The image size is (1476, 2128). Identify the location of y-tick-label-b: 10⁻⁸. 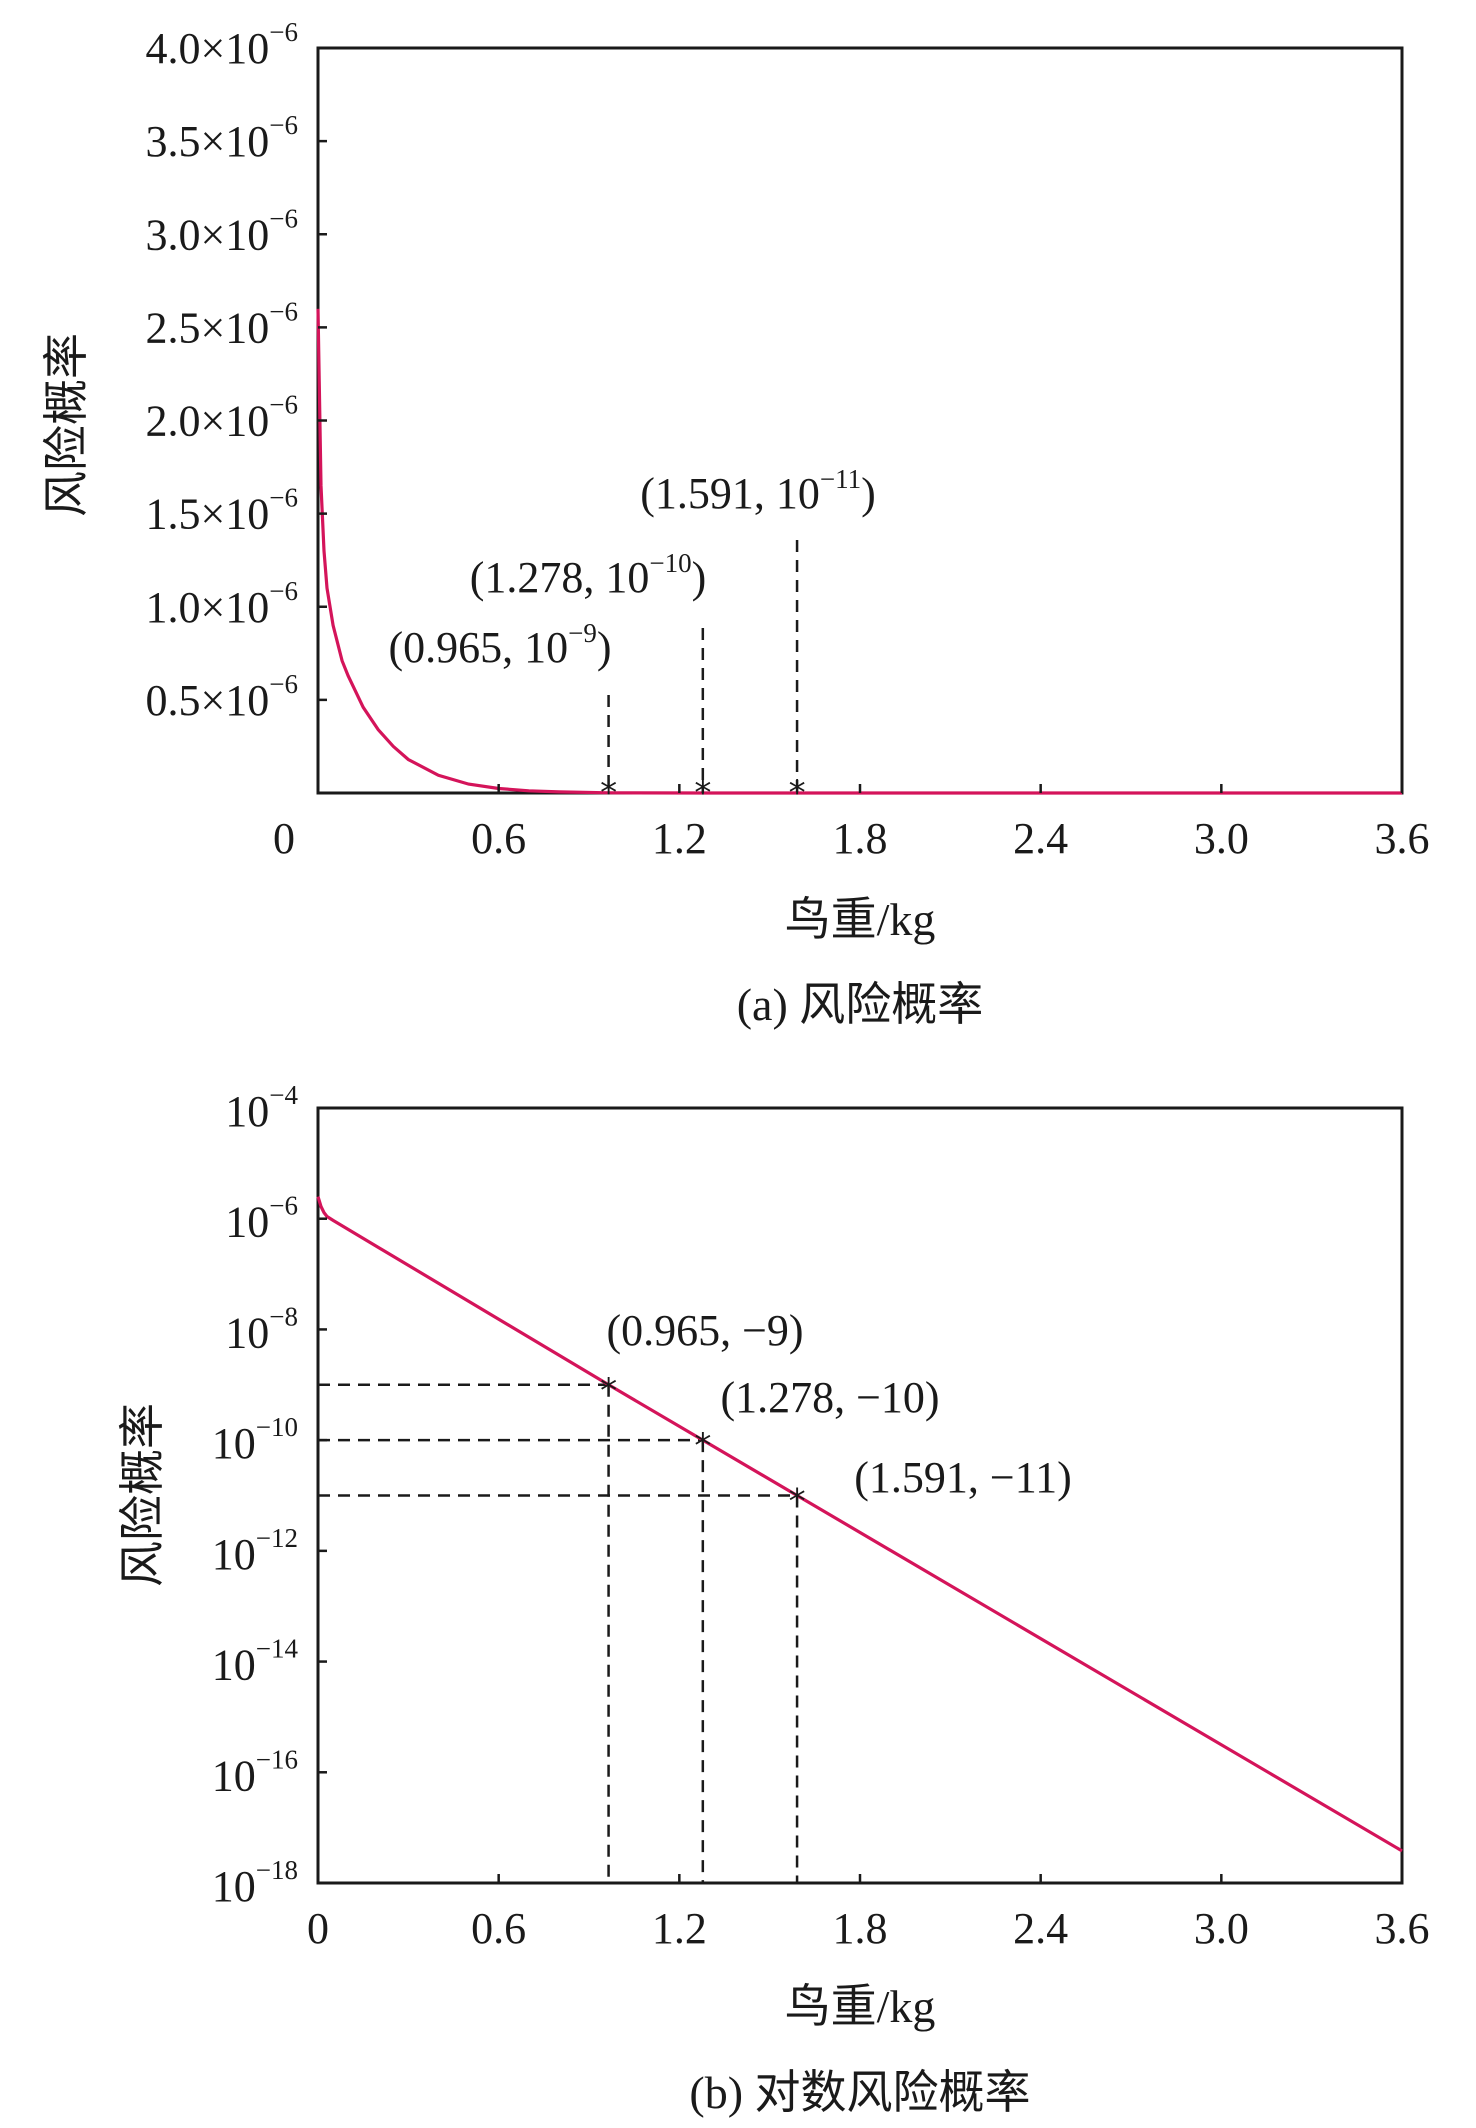
(261, 1329).